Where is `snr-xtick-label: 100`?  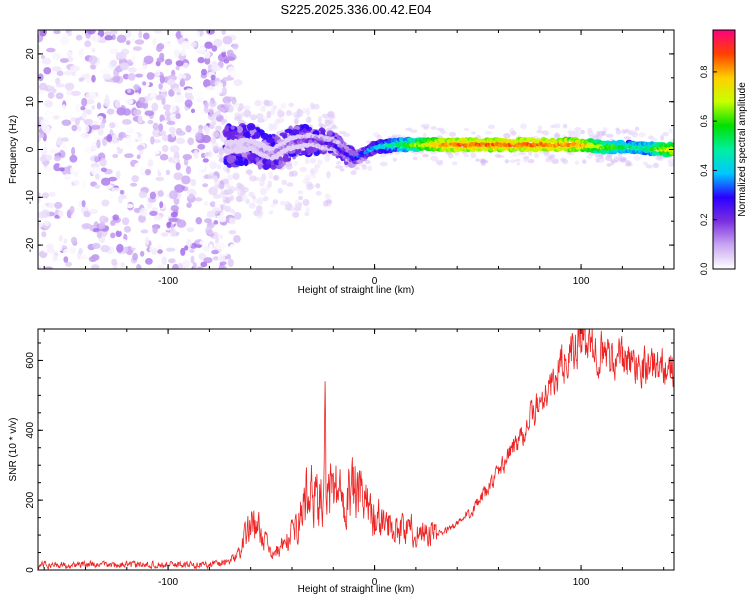
snr-xtick-label: 100 is located at coordinates (581, 582).